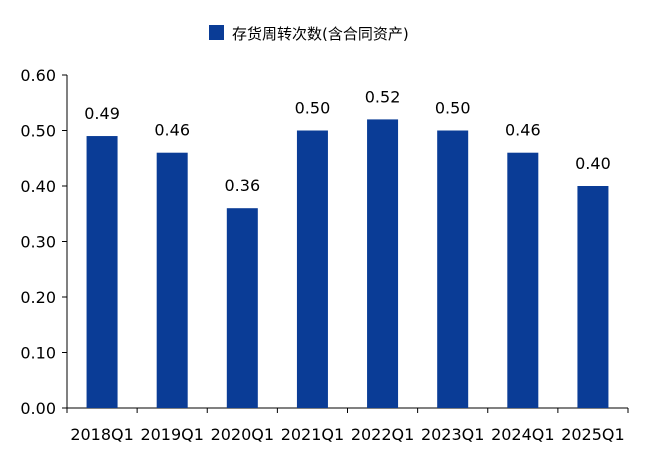 The height and width of the screenshot is (462, 659). What do you see at coordinates (38, 75) in the screenshot?
I see `y-tick-label: 0.60` at bounding box center [38, 75].